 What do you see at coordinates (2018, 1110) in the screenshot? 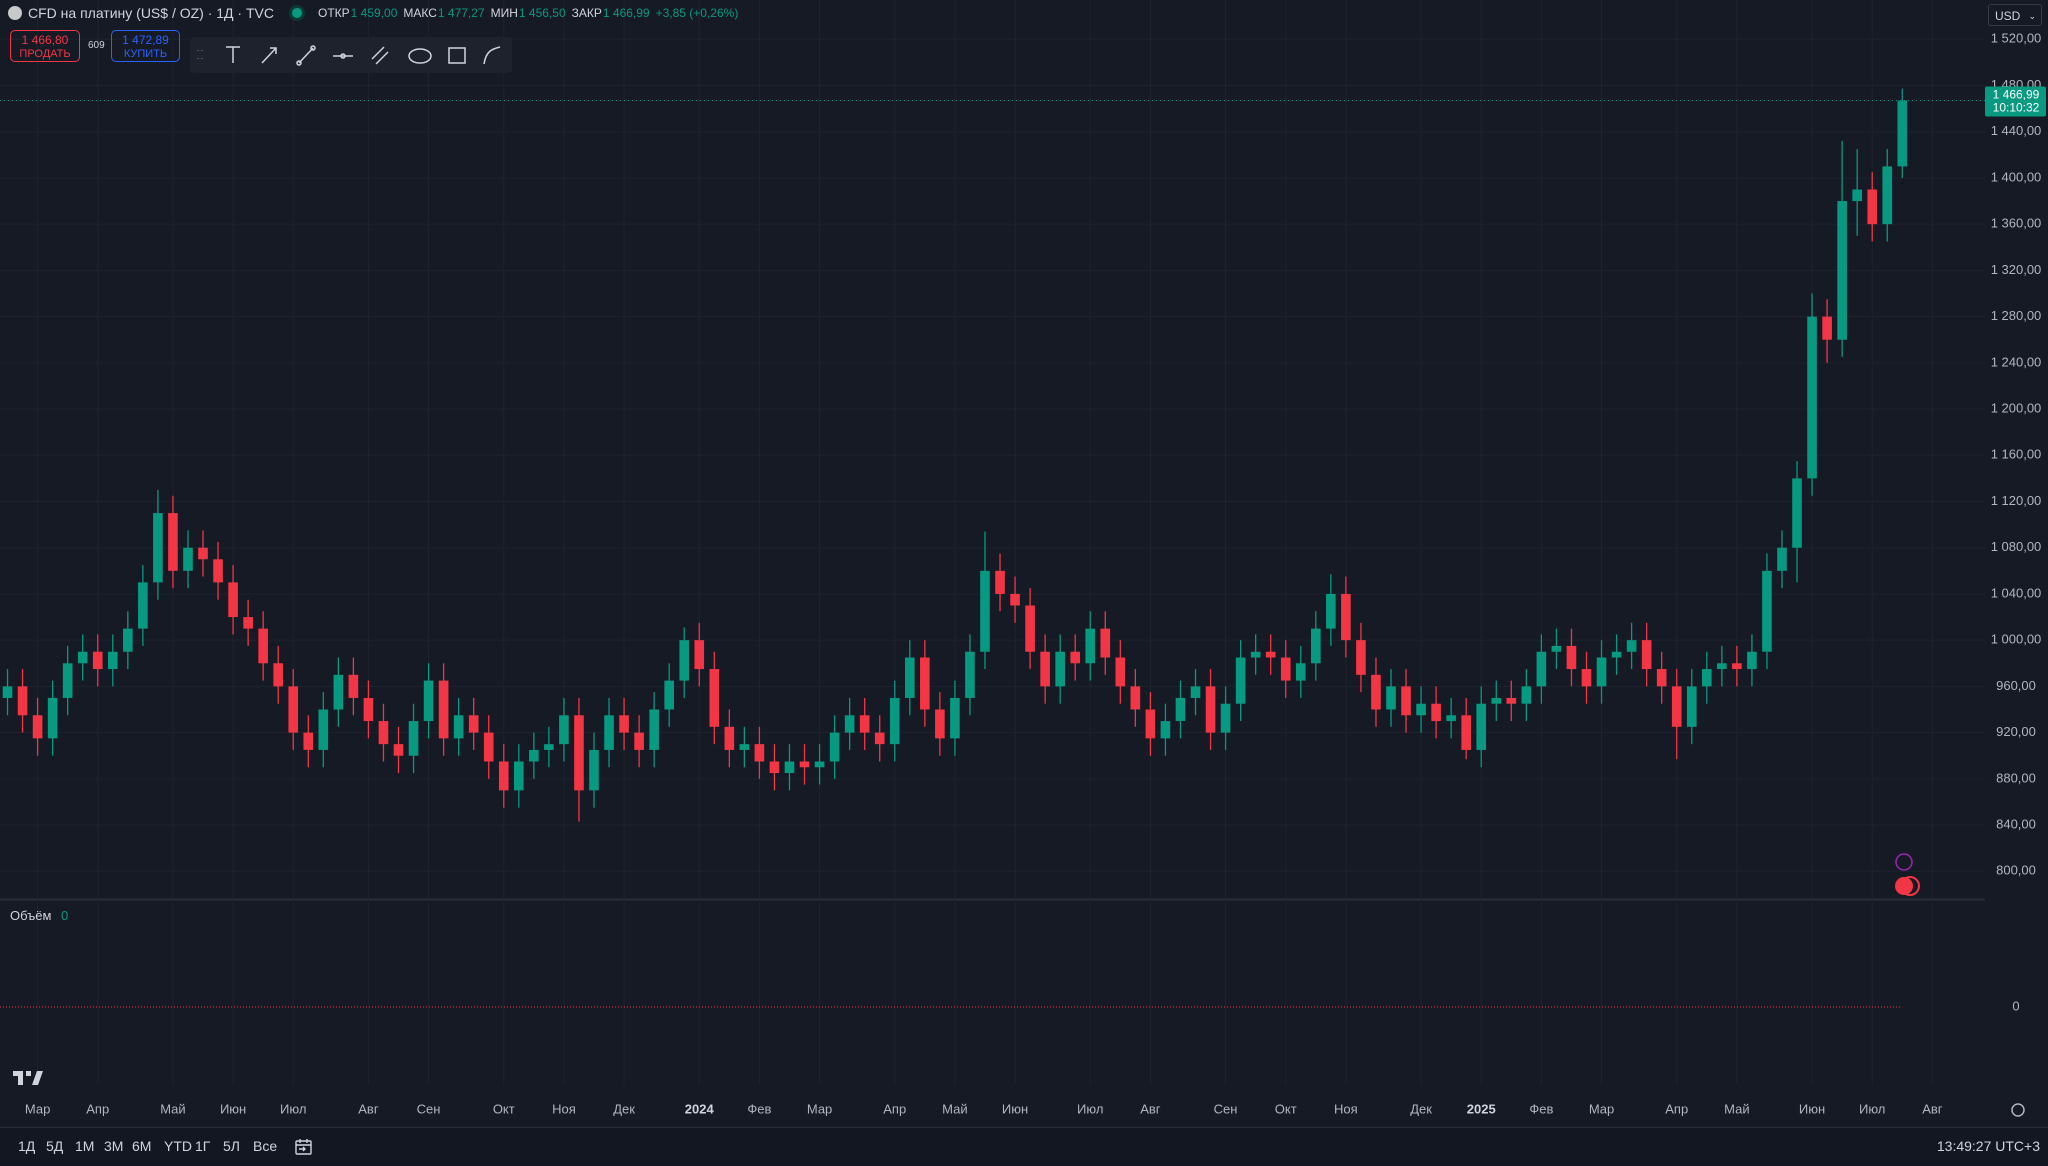
I see `time-settings` at bounding box center [2018, 1110].